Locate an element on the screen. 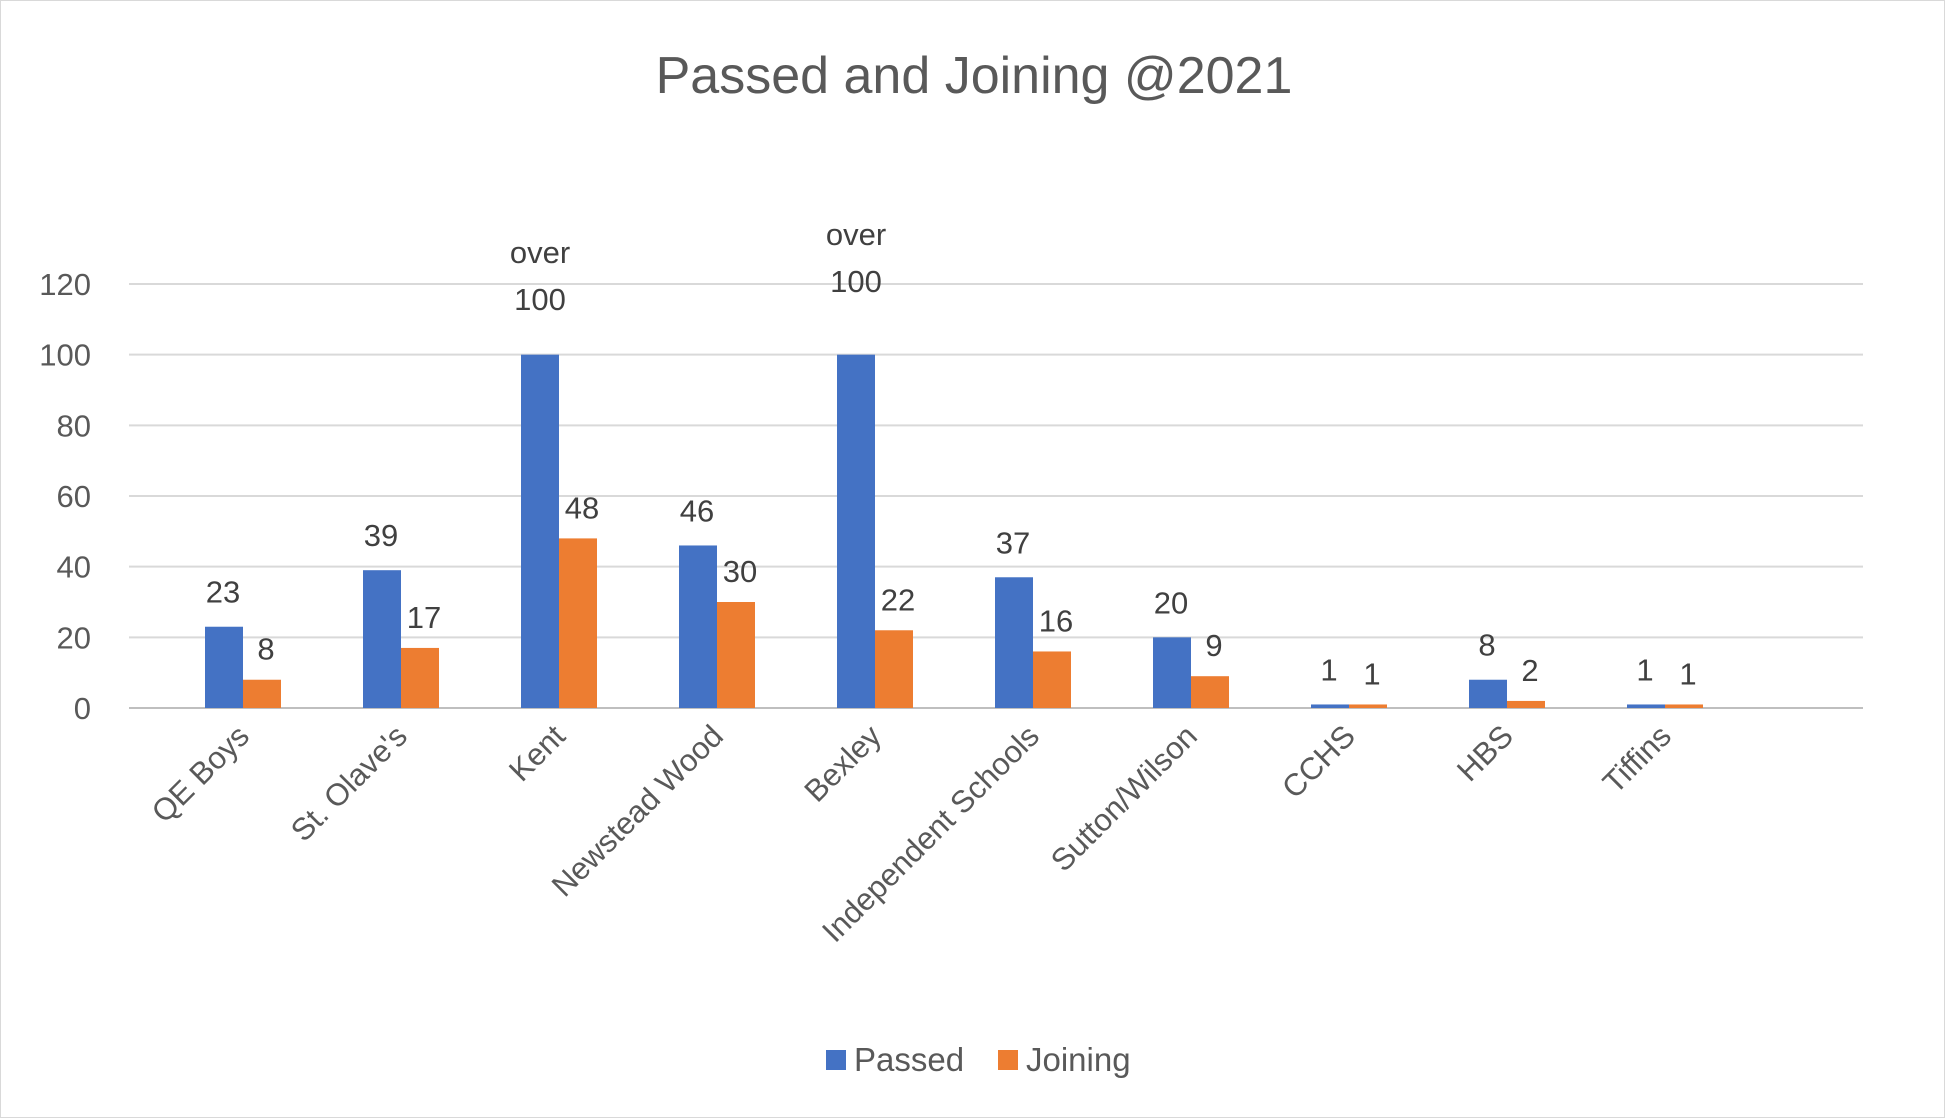 Image resolution: width=1945 pixels, height=1119 pixels. data-label: 2 is located at coordinates (1529, 670).